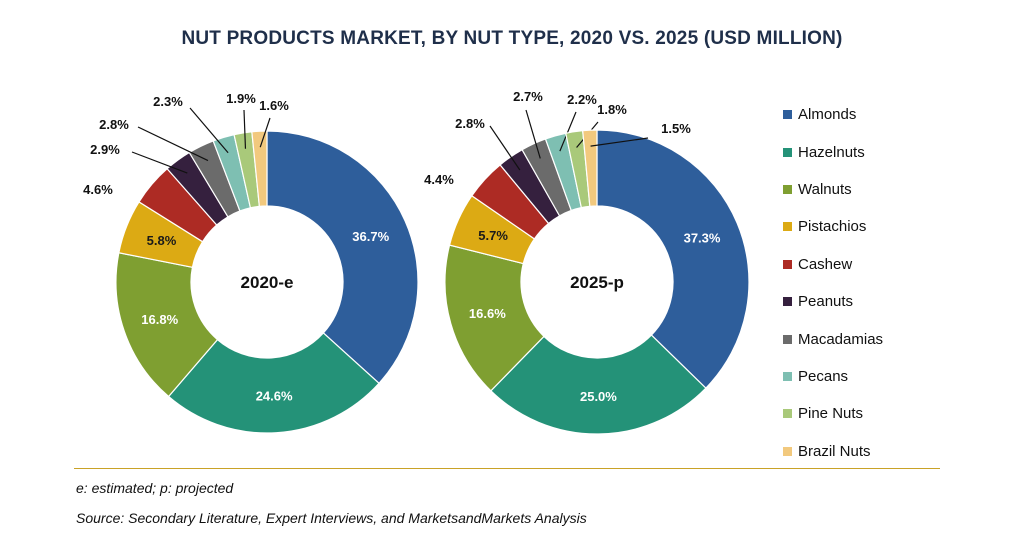 This screenshot has width=1024, height=555. Describe the element at coordinates (162, 240) in the screenshot. I see `data-label: 5.8%` at that location.